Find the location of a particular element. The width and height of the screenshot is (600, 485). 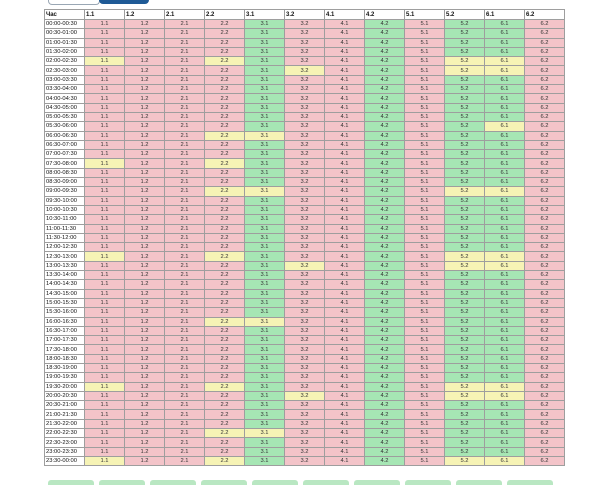

tab-active is located at coordinates (124, 2).